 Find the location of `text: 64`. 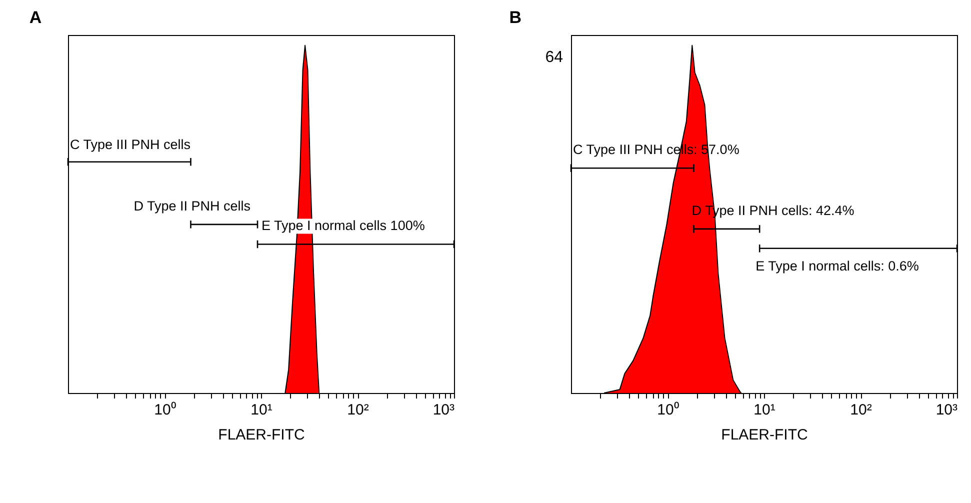

text: 64 is located at coordinates (554, 57).